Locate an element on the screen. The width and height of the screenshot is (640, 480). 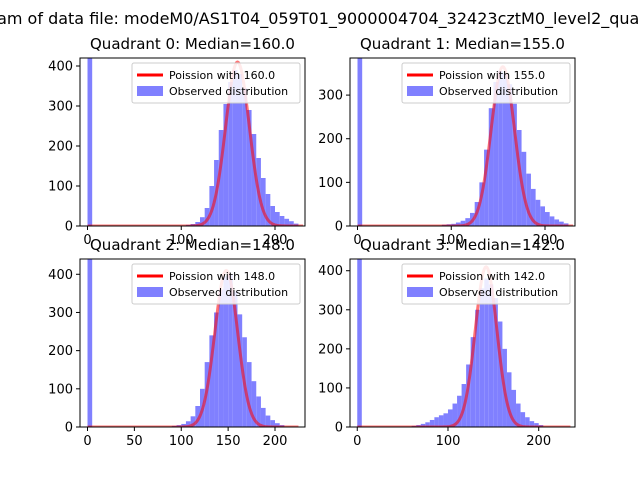
legend: Poission with 148.0 Observed distribution is located at coordinates (216, 284).